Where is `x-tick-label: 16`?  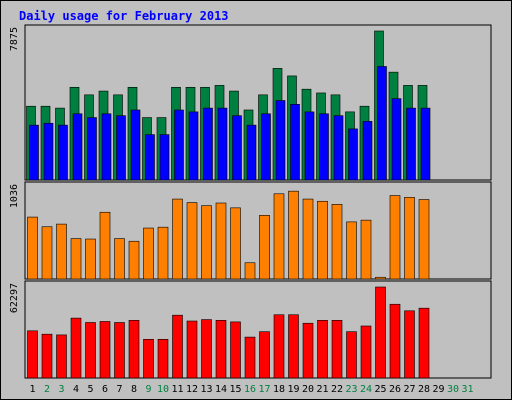
x-tick-label: 16 is located at coordinates (250, 389).